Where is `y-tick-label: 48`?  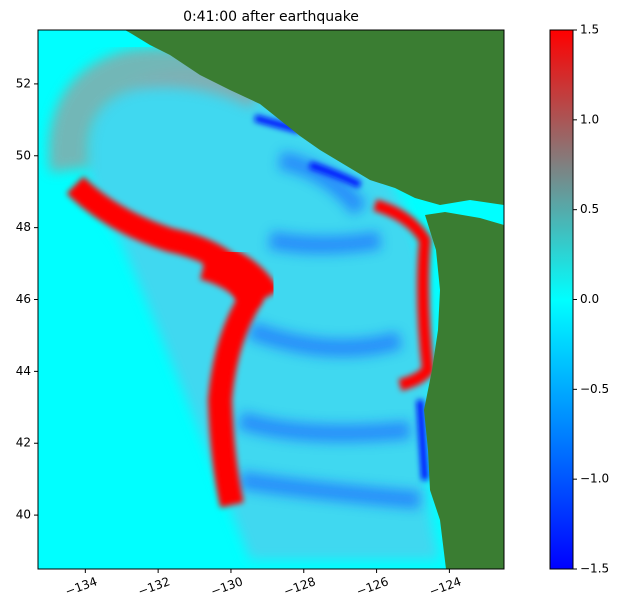 y-tick-label: 48 is located at coordinates (23, 227).